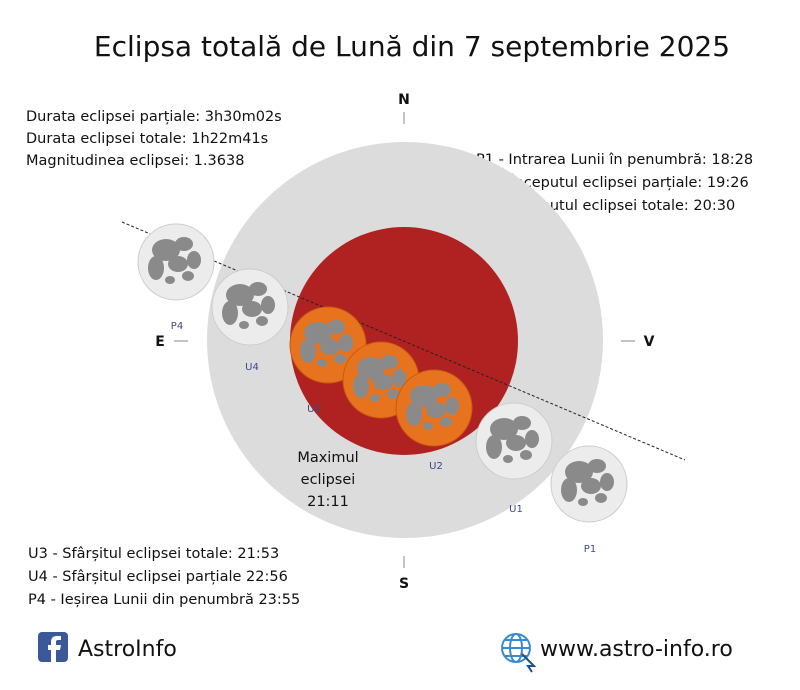  What do you see at coordinates (404, 584) in the screenshot?
I see `south: S` at bounding box center [404, 584].